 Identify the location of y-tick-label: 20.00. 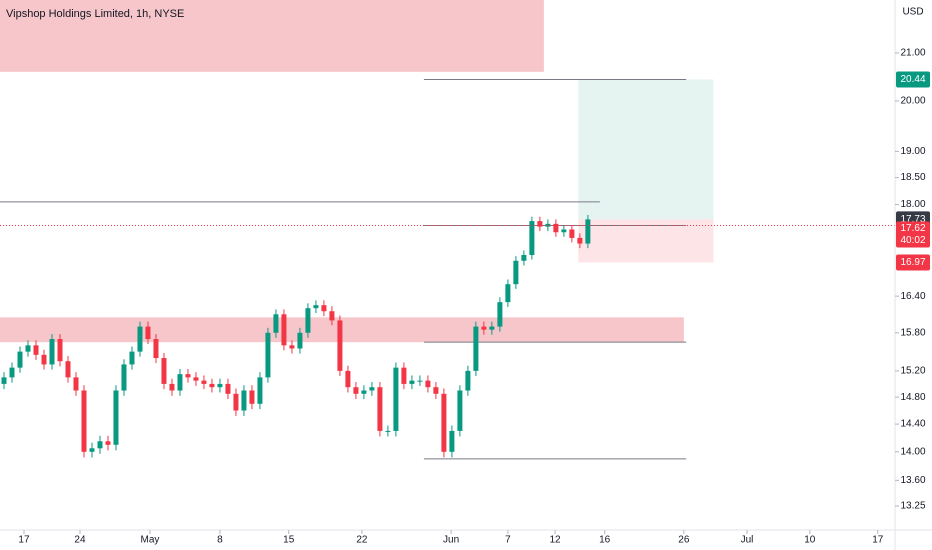
(912, 101).